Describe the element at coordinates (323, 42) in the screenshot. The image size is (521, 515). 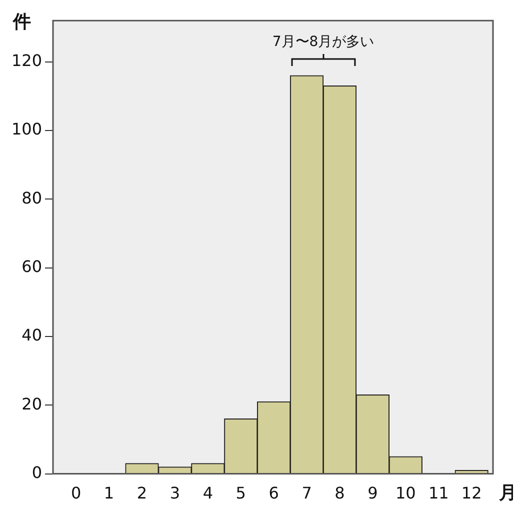
I see `annotation: 7月〜8月が多い` at that location.